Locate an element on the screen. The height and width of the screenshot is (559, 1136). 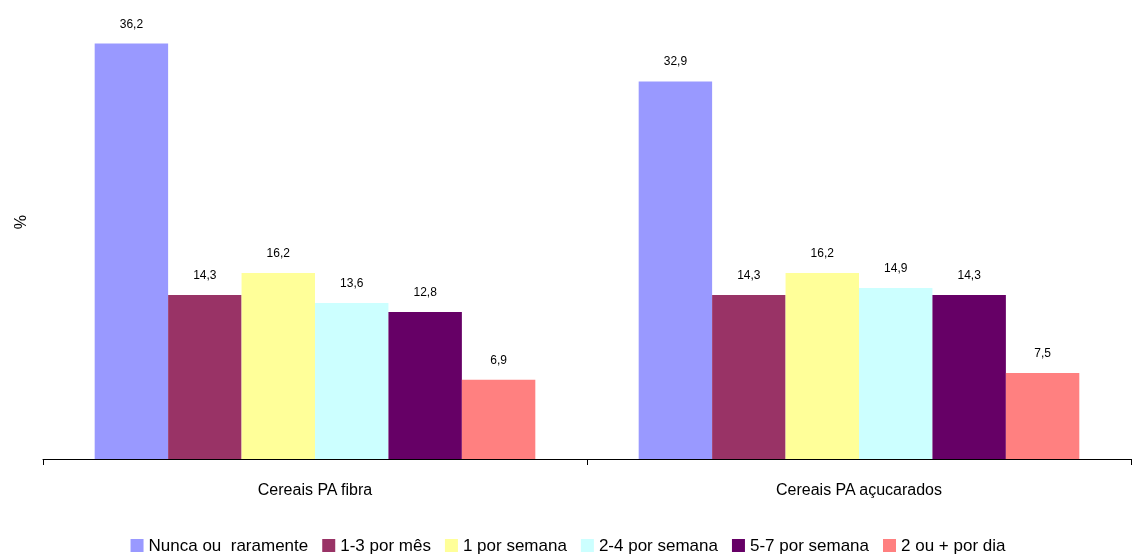
legend-label: 2-4 por semana is located at coordinates (658, 545).